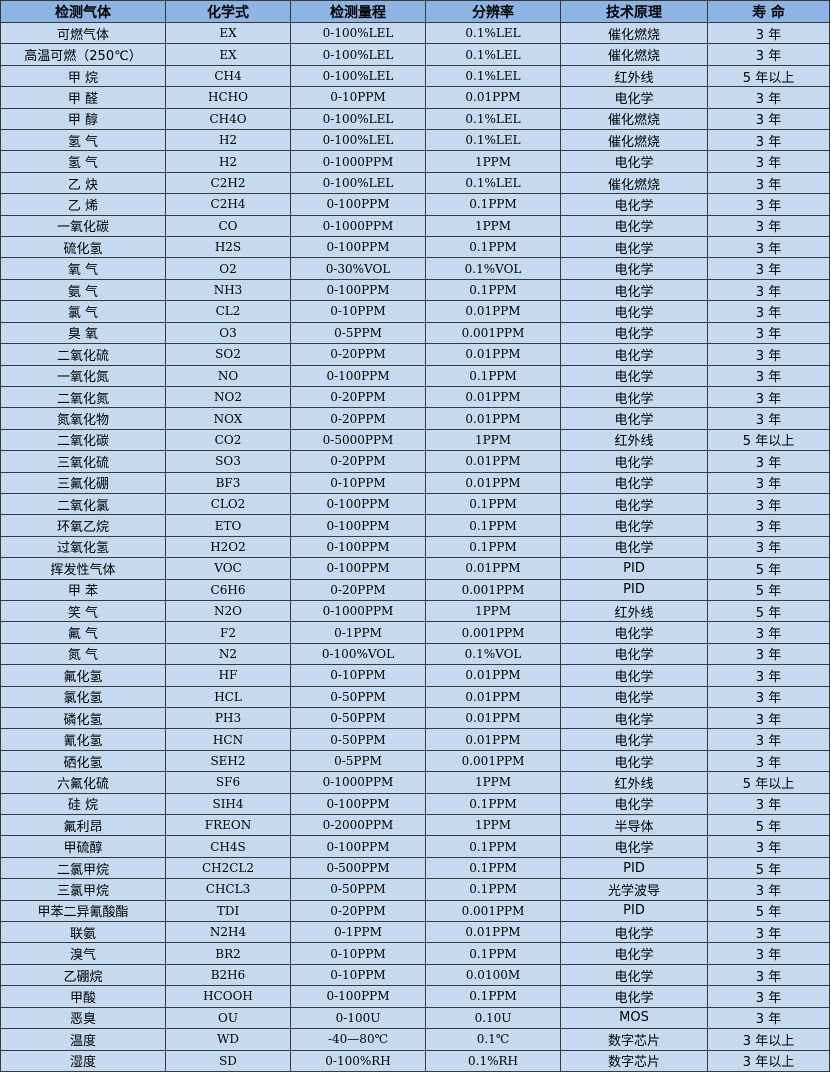 The width and height of the screenshot is (831, 1075). I want to click on formula-cell: VOC, so click(228, 568).